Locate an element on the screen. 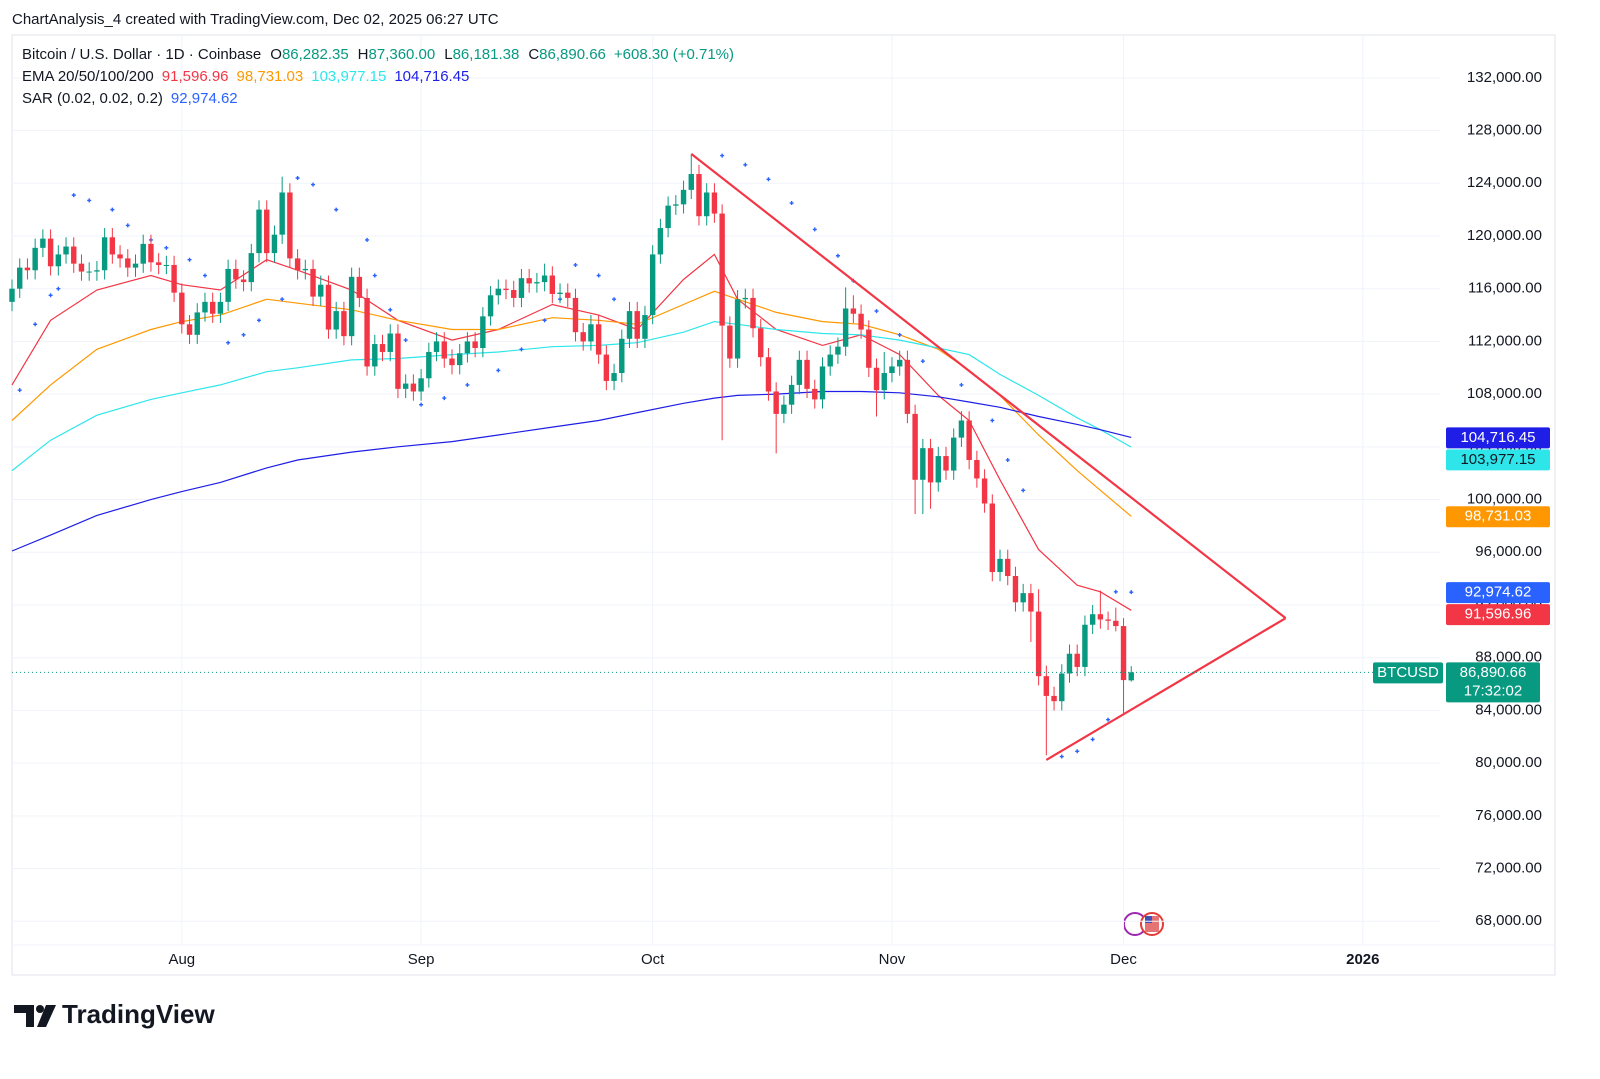  flag-canton is located at coordinates (1148, 919).